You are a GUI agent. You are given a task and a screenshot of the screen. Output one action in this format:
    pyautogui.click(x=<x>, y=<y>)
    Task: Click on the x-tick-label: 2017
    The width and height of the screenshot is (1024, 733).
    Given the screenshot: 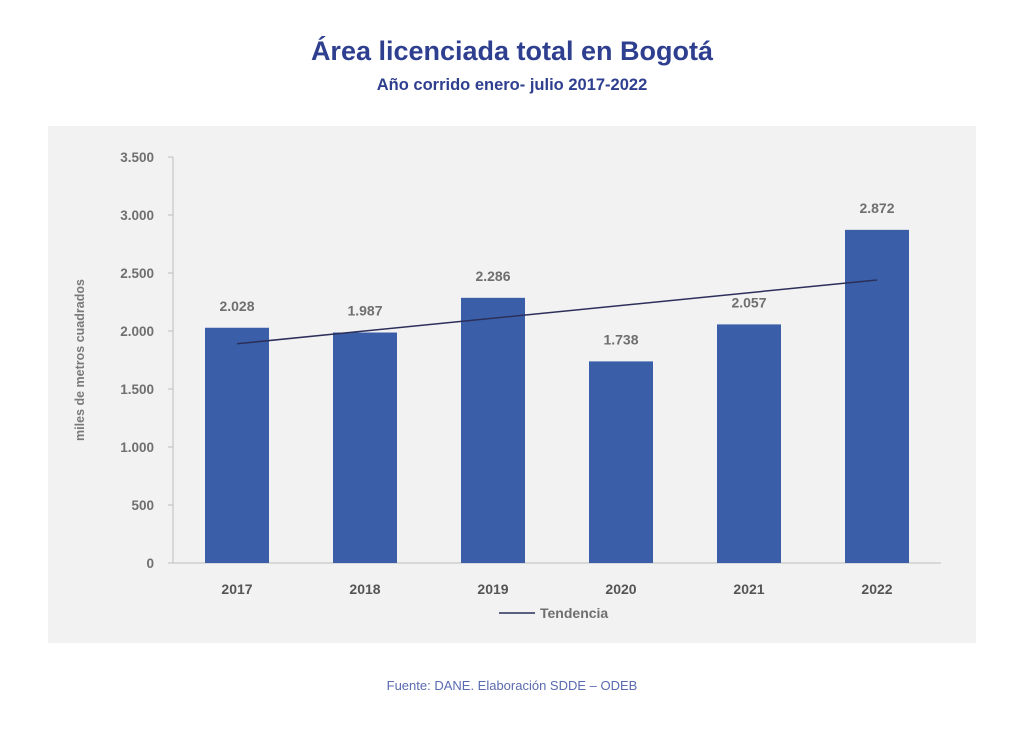 What is the action you would take?
    pyautogui.click(x=236, y=589)
    